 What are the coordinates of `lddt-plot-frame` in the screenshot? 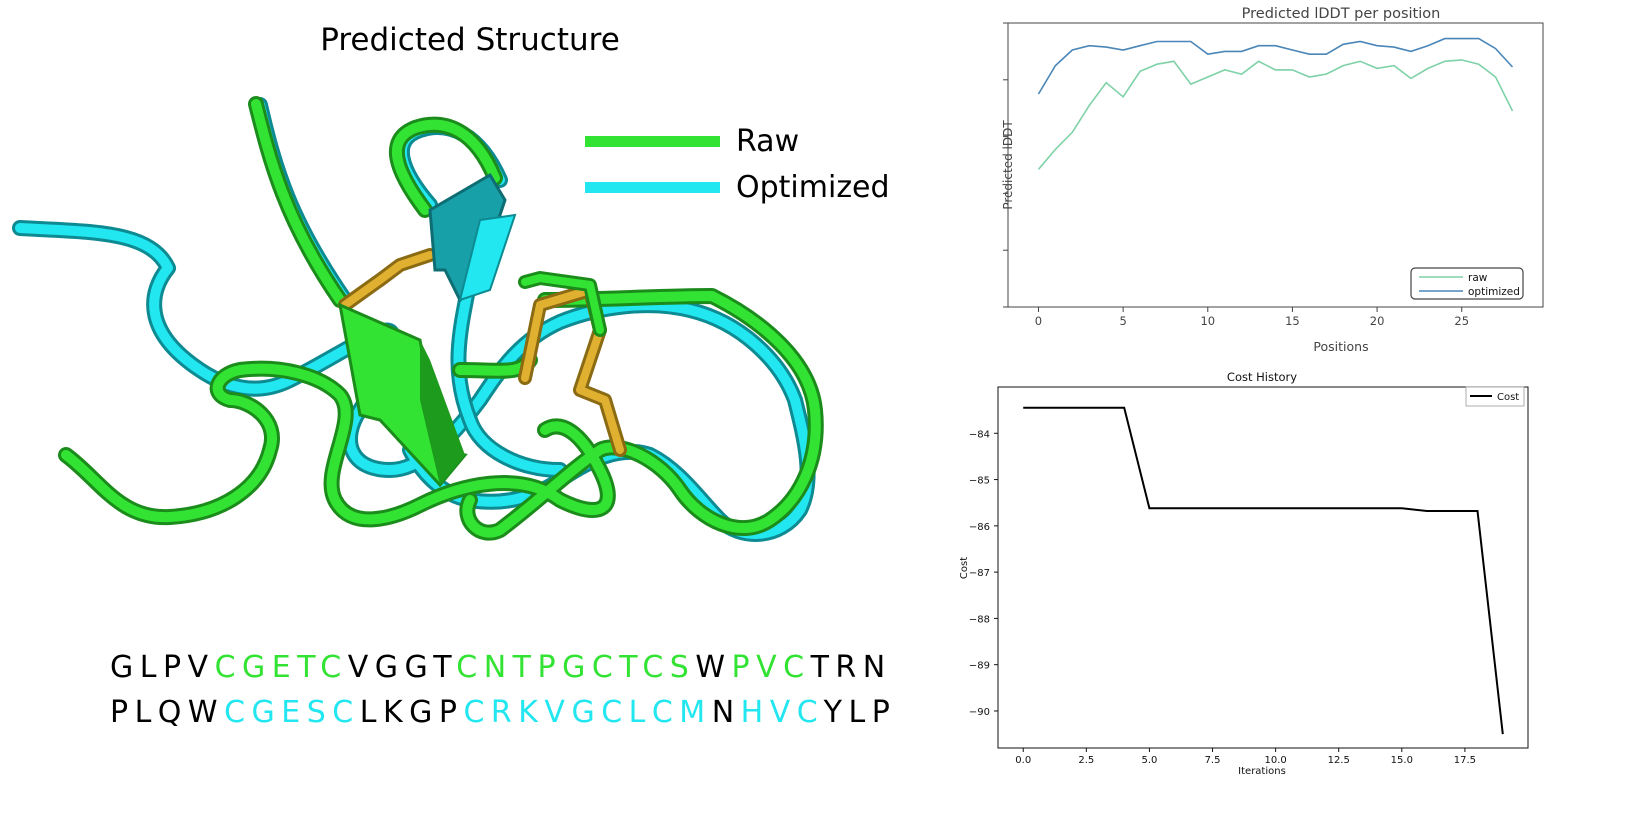 It's located at (1275, 165).